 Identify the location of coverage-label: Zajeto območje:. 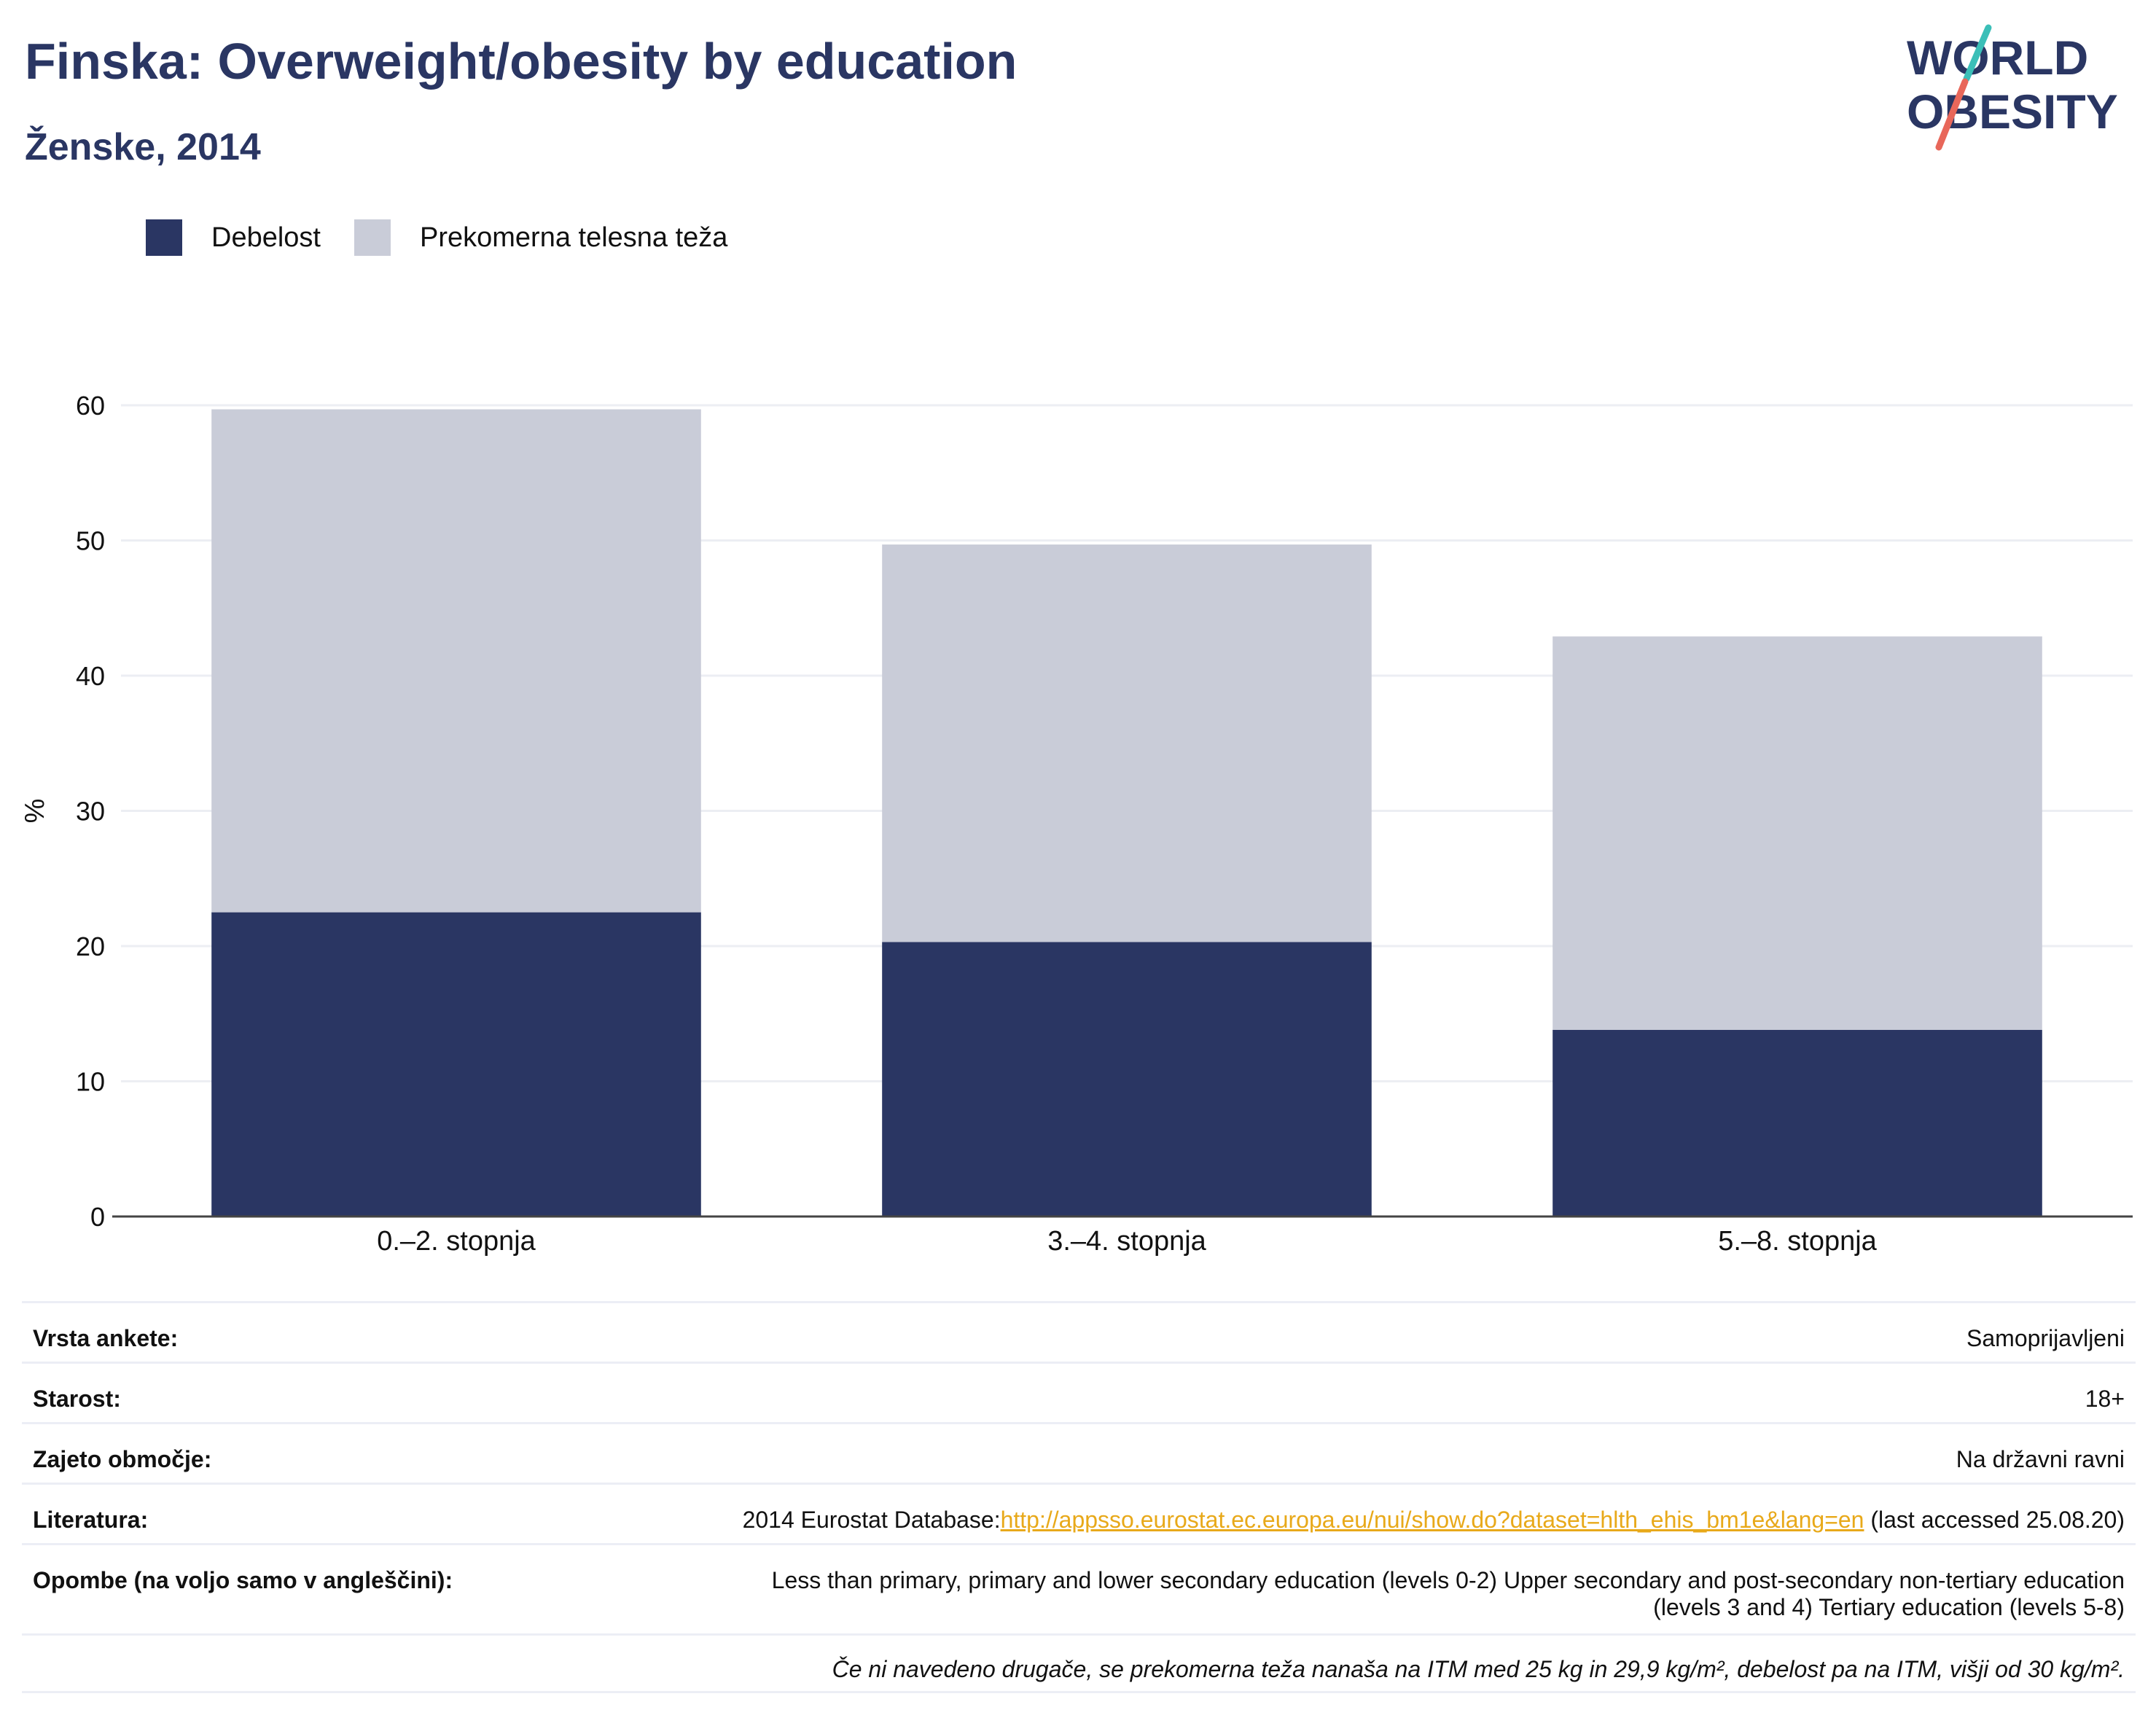
(123, 1459).